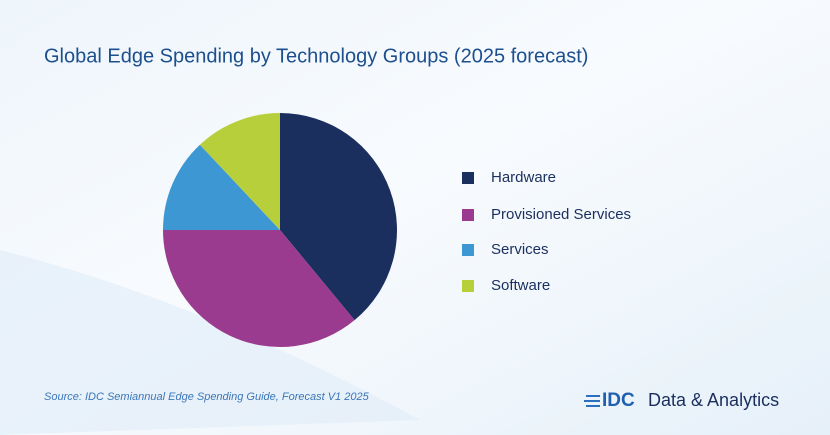 This screenshot has width=830, height=435. Describe the element at coordinates (713, 400) in the screenshot. I see `brand-tagline: Data & Analytics` at that location.